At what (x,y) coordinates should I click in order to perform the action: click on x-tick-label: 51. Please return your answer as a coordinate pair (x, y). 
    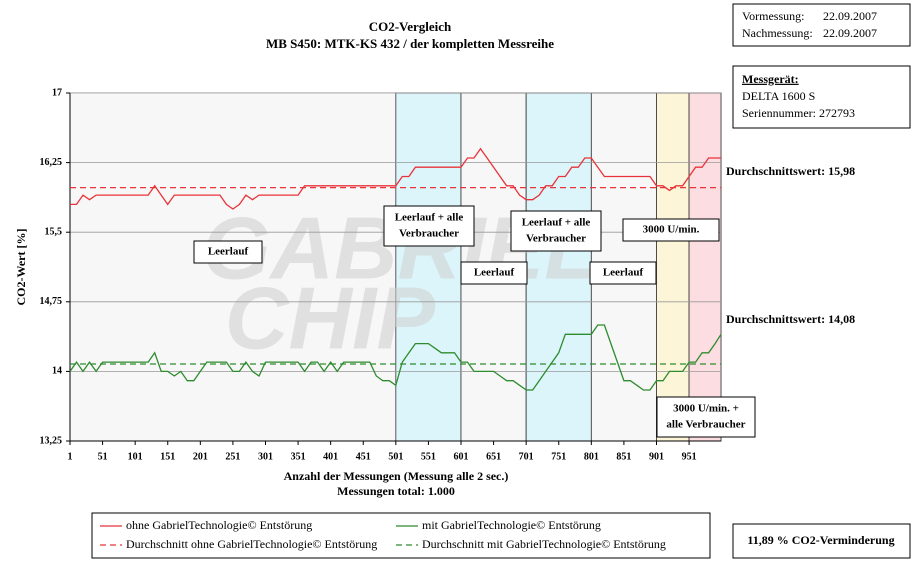
    Looking at the image, I should click on (103, 456).